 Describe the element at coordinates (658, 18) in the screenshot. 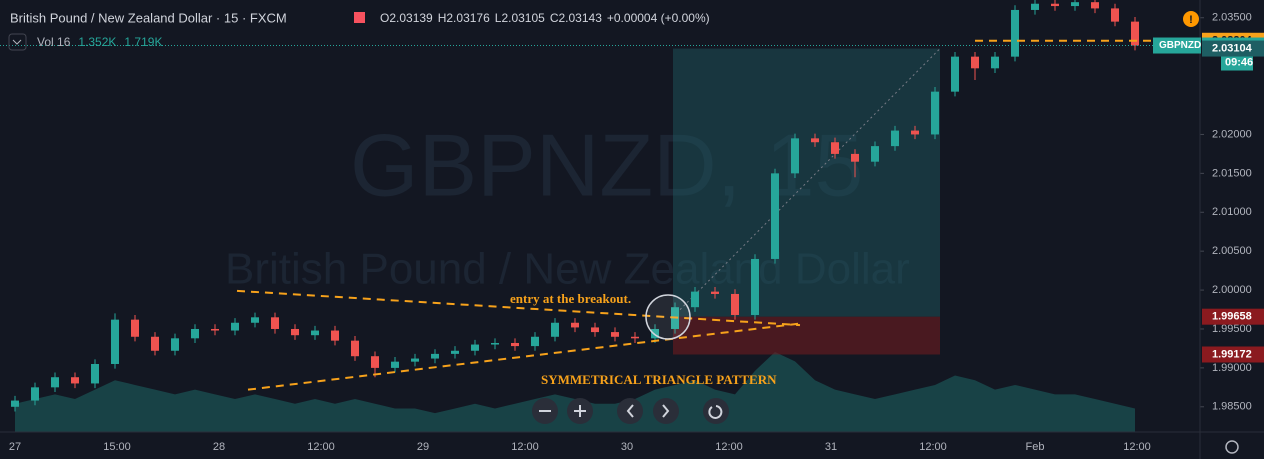

I see `ohlc-value: +0.00004 (+0.00%)` at that location.